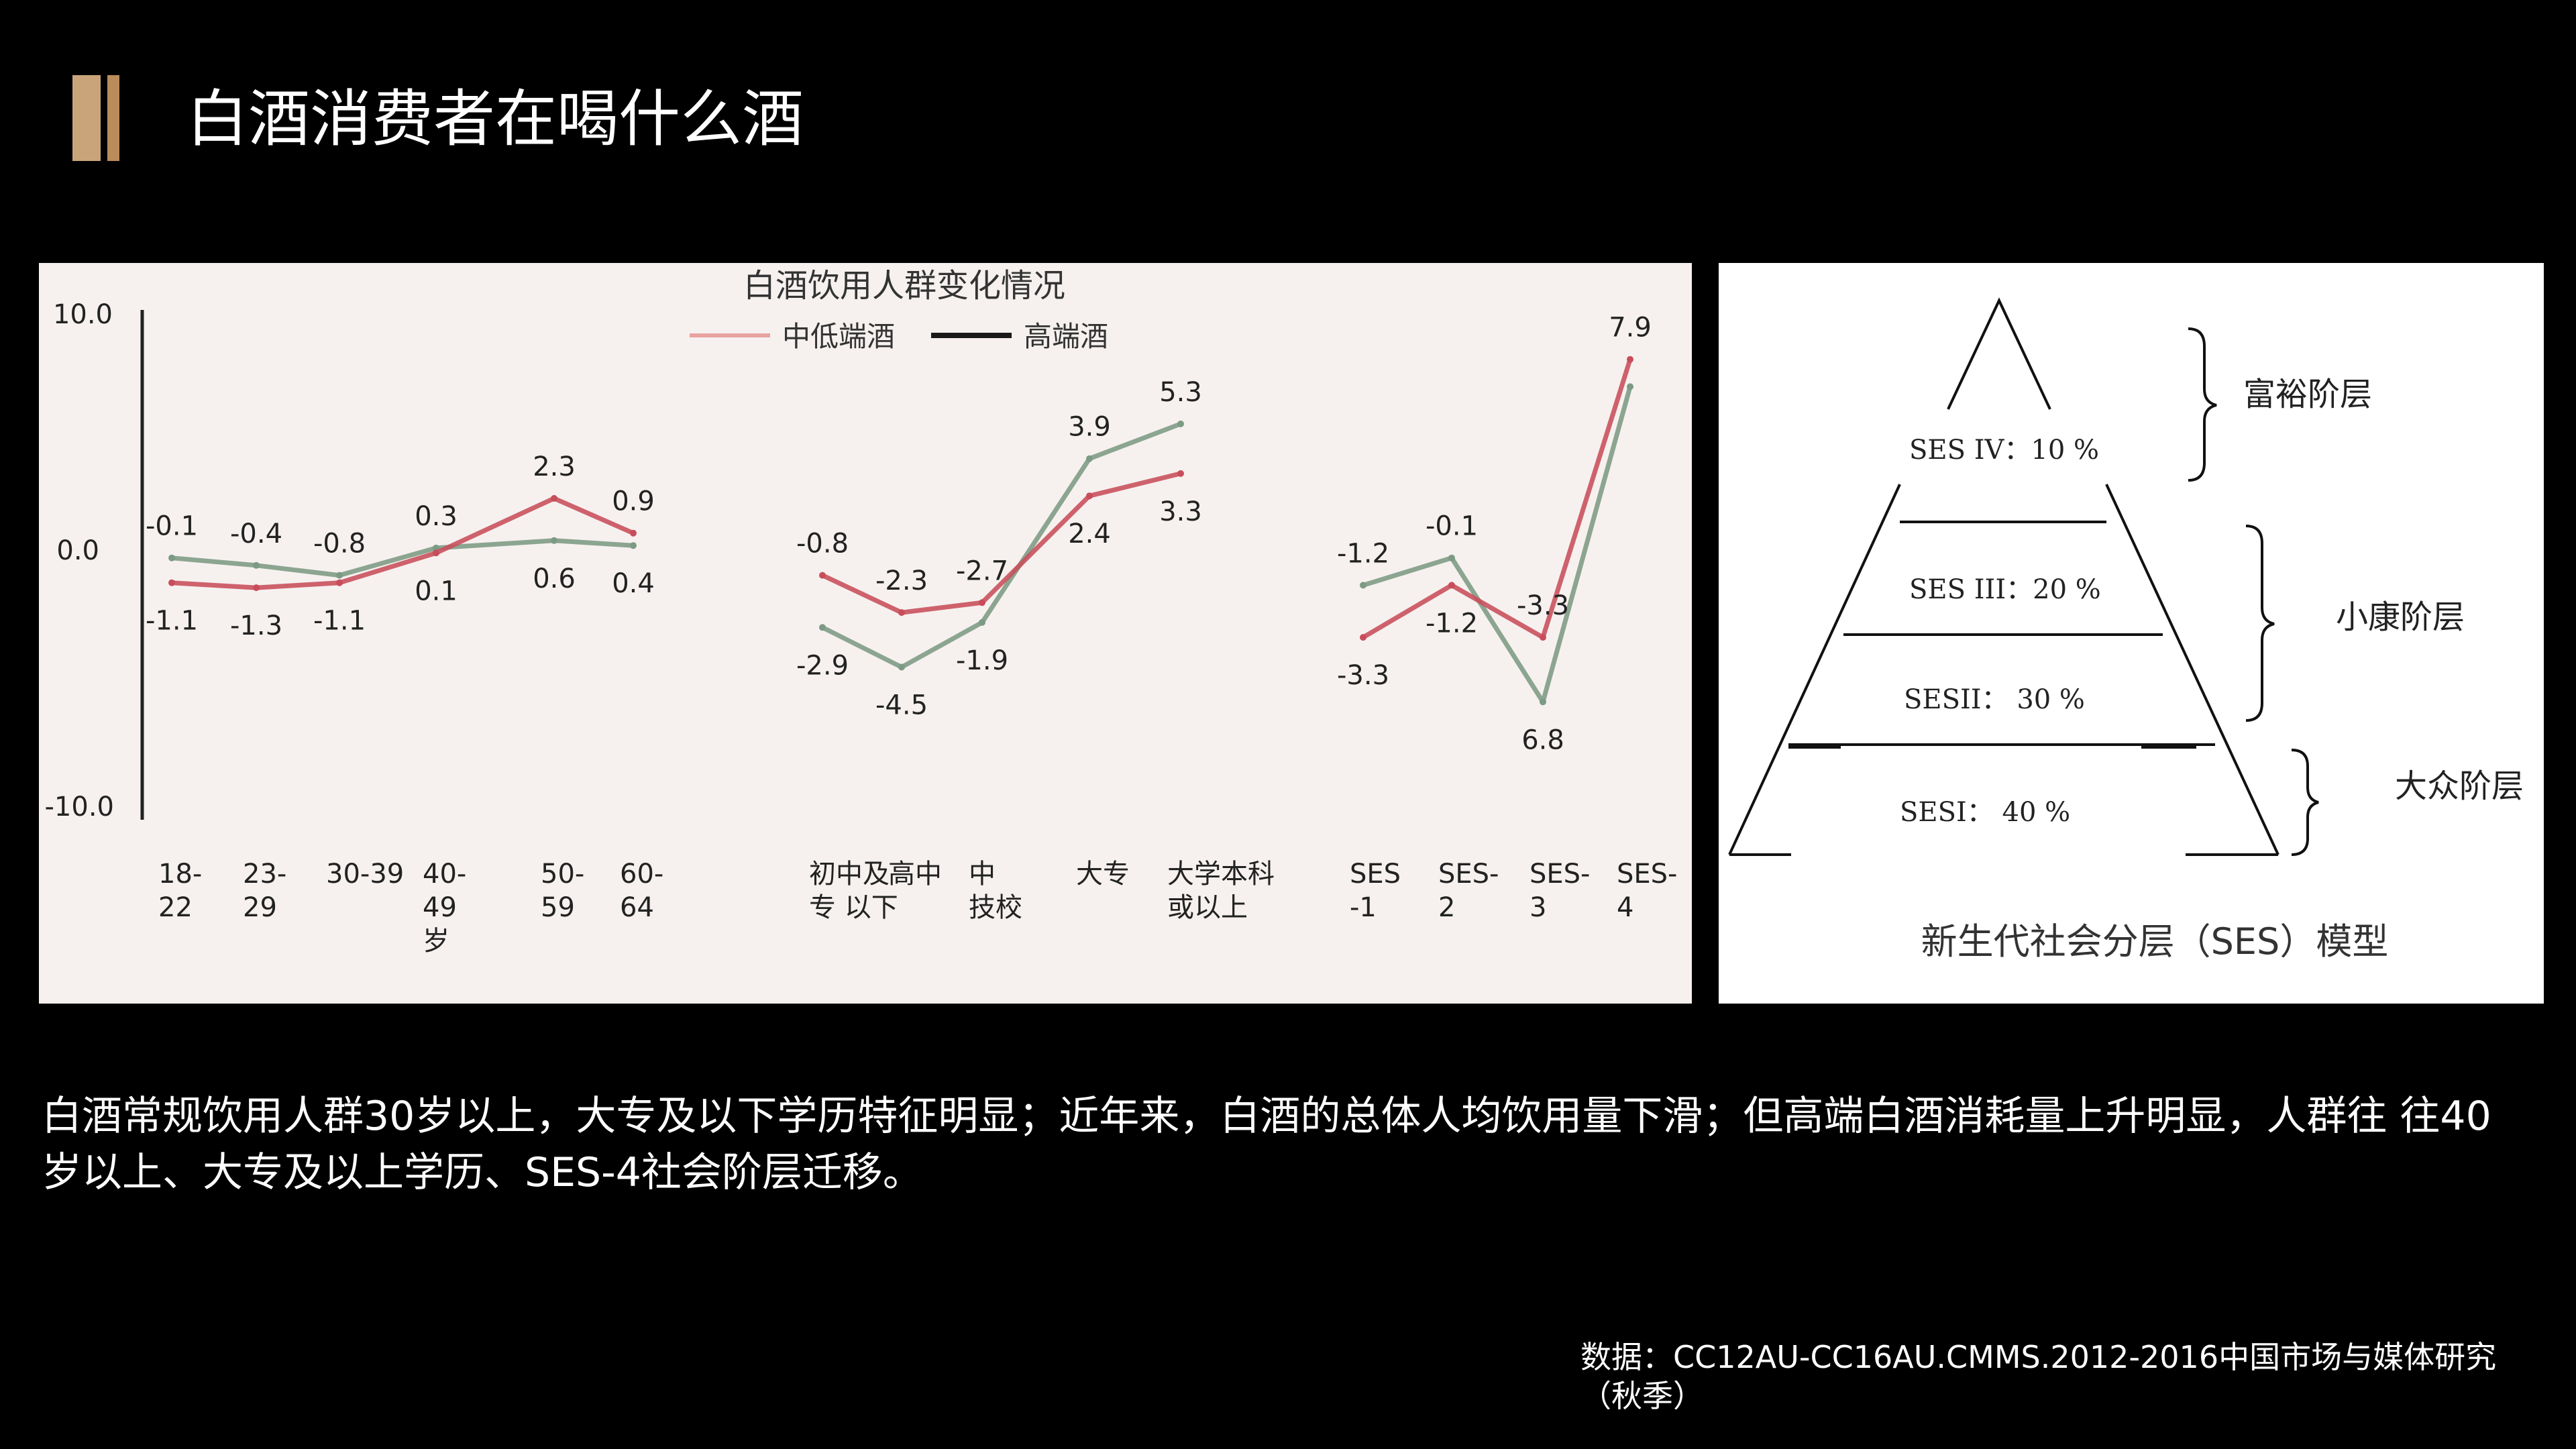 This screenshot has height=1449, width=2576. What do you see at coordinates (1089, 534) in the screenshot?
I see `data-label: 2.4` at bounding box center [1089, 534].